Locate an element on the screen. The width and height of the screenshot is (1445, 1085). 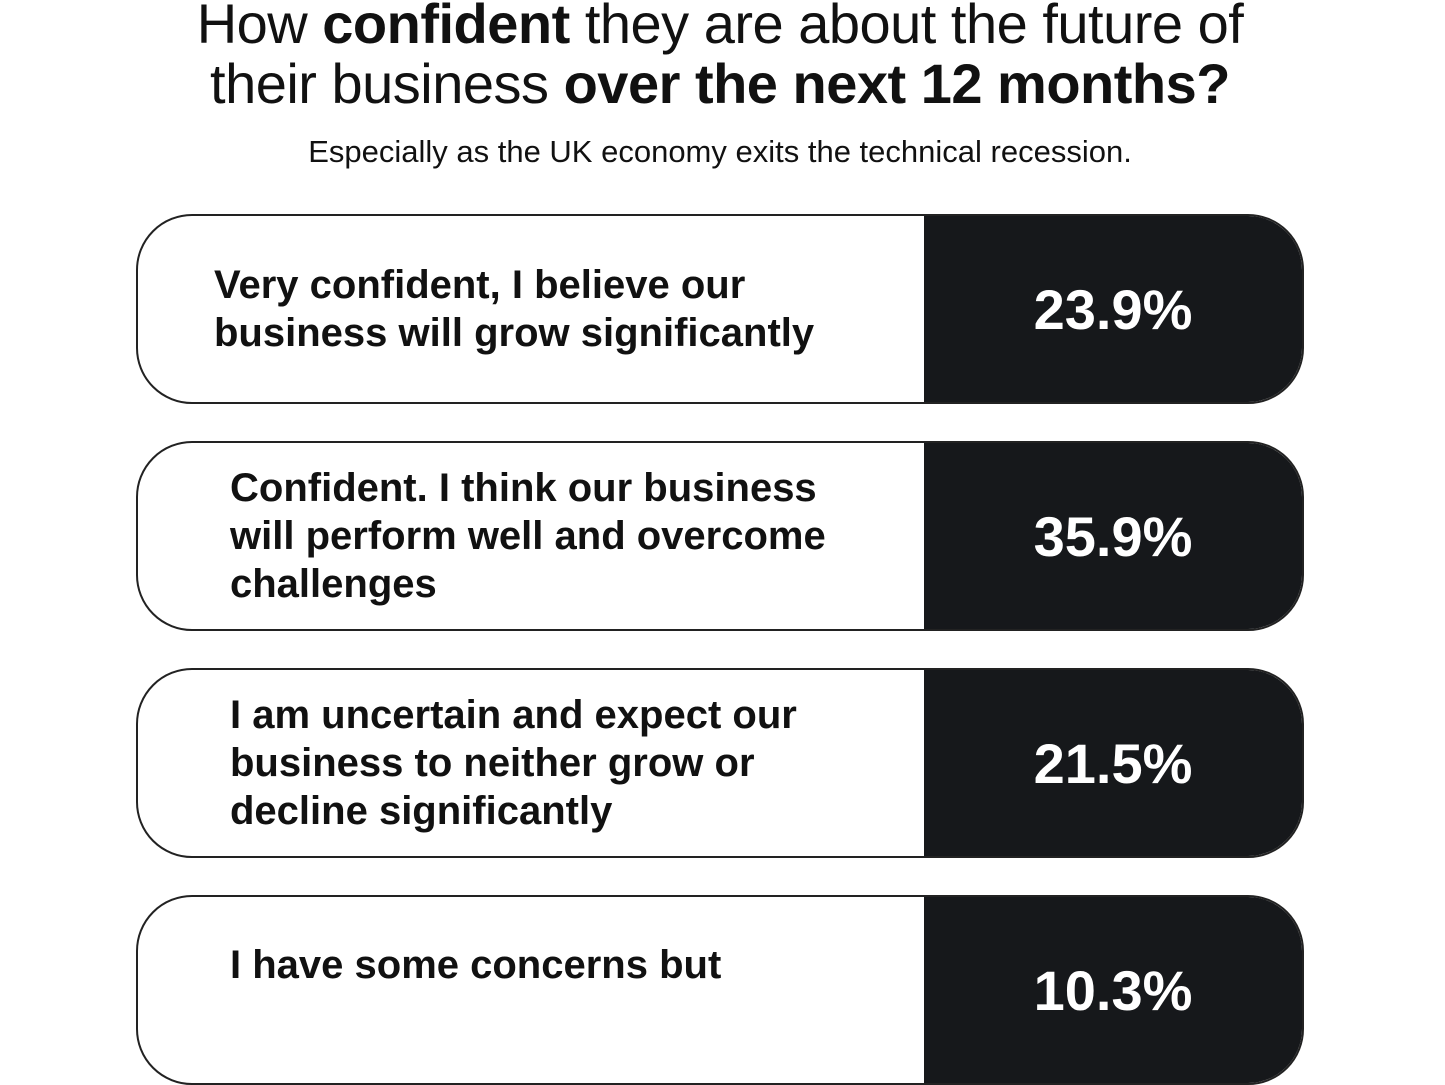
option-value: 21.5% is located at coordinates (1113, 763).